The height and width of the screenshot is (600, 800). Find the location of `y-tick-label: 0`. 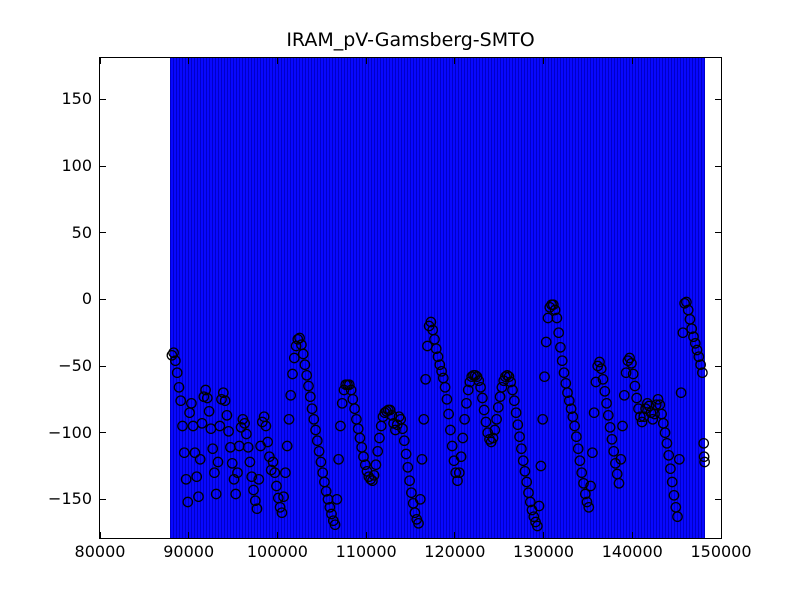

y-tick-label: 0 is located at coordinates (86, 299).